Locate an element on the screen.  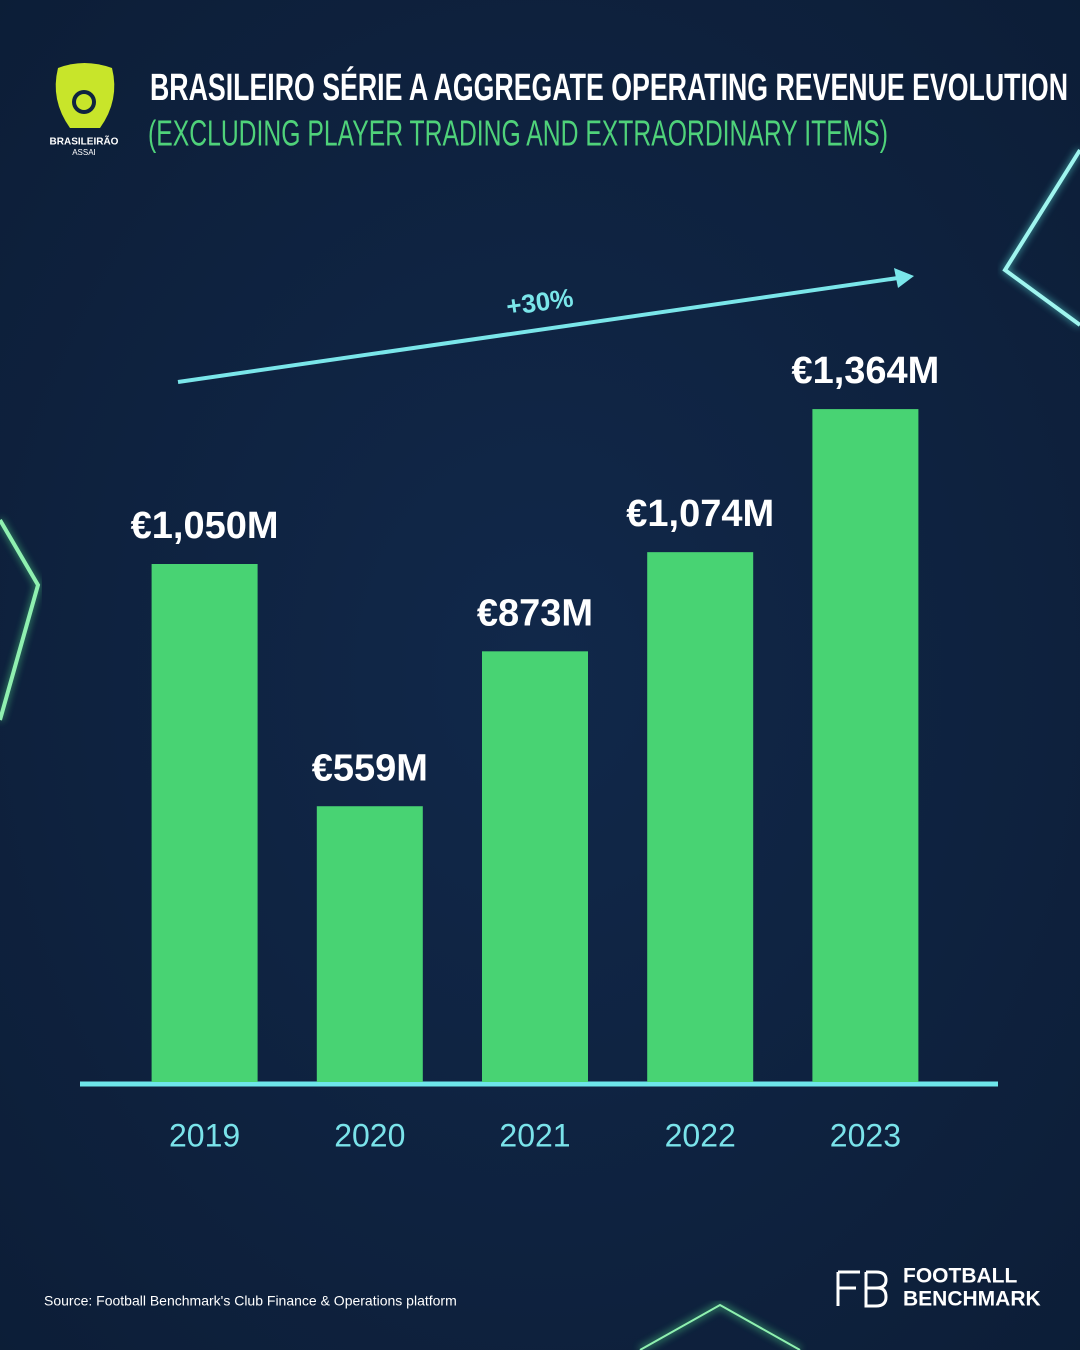
brand-line2: BENCHMARK is located at coordinates (972, 1299).